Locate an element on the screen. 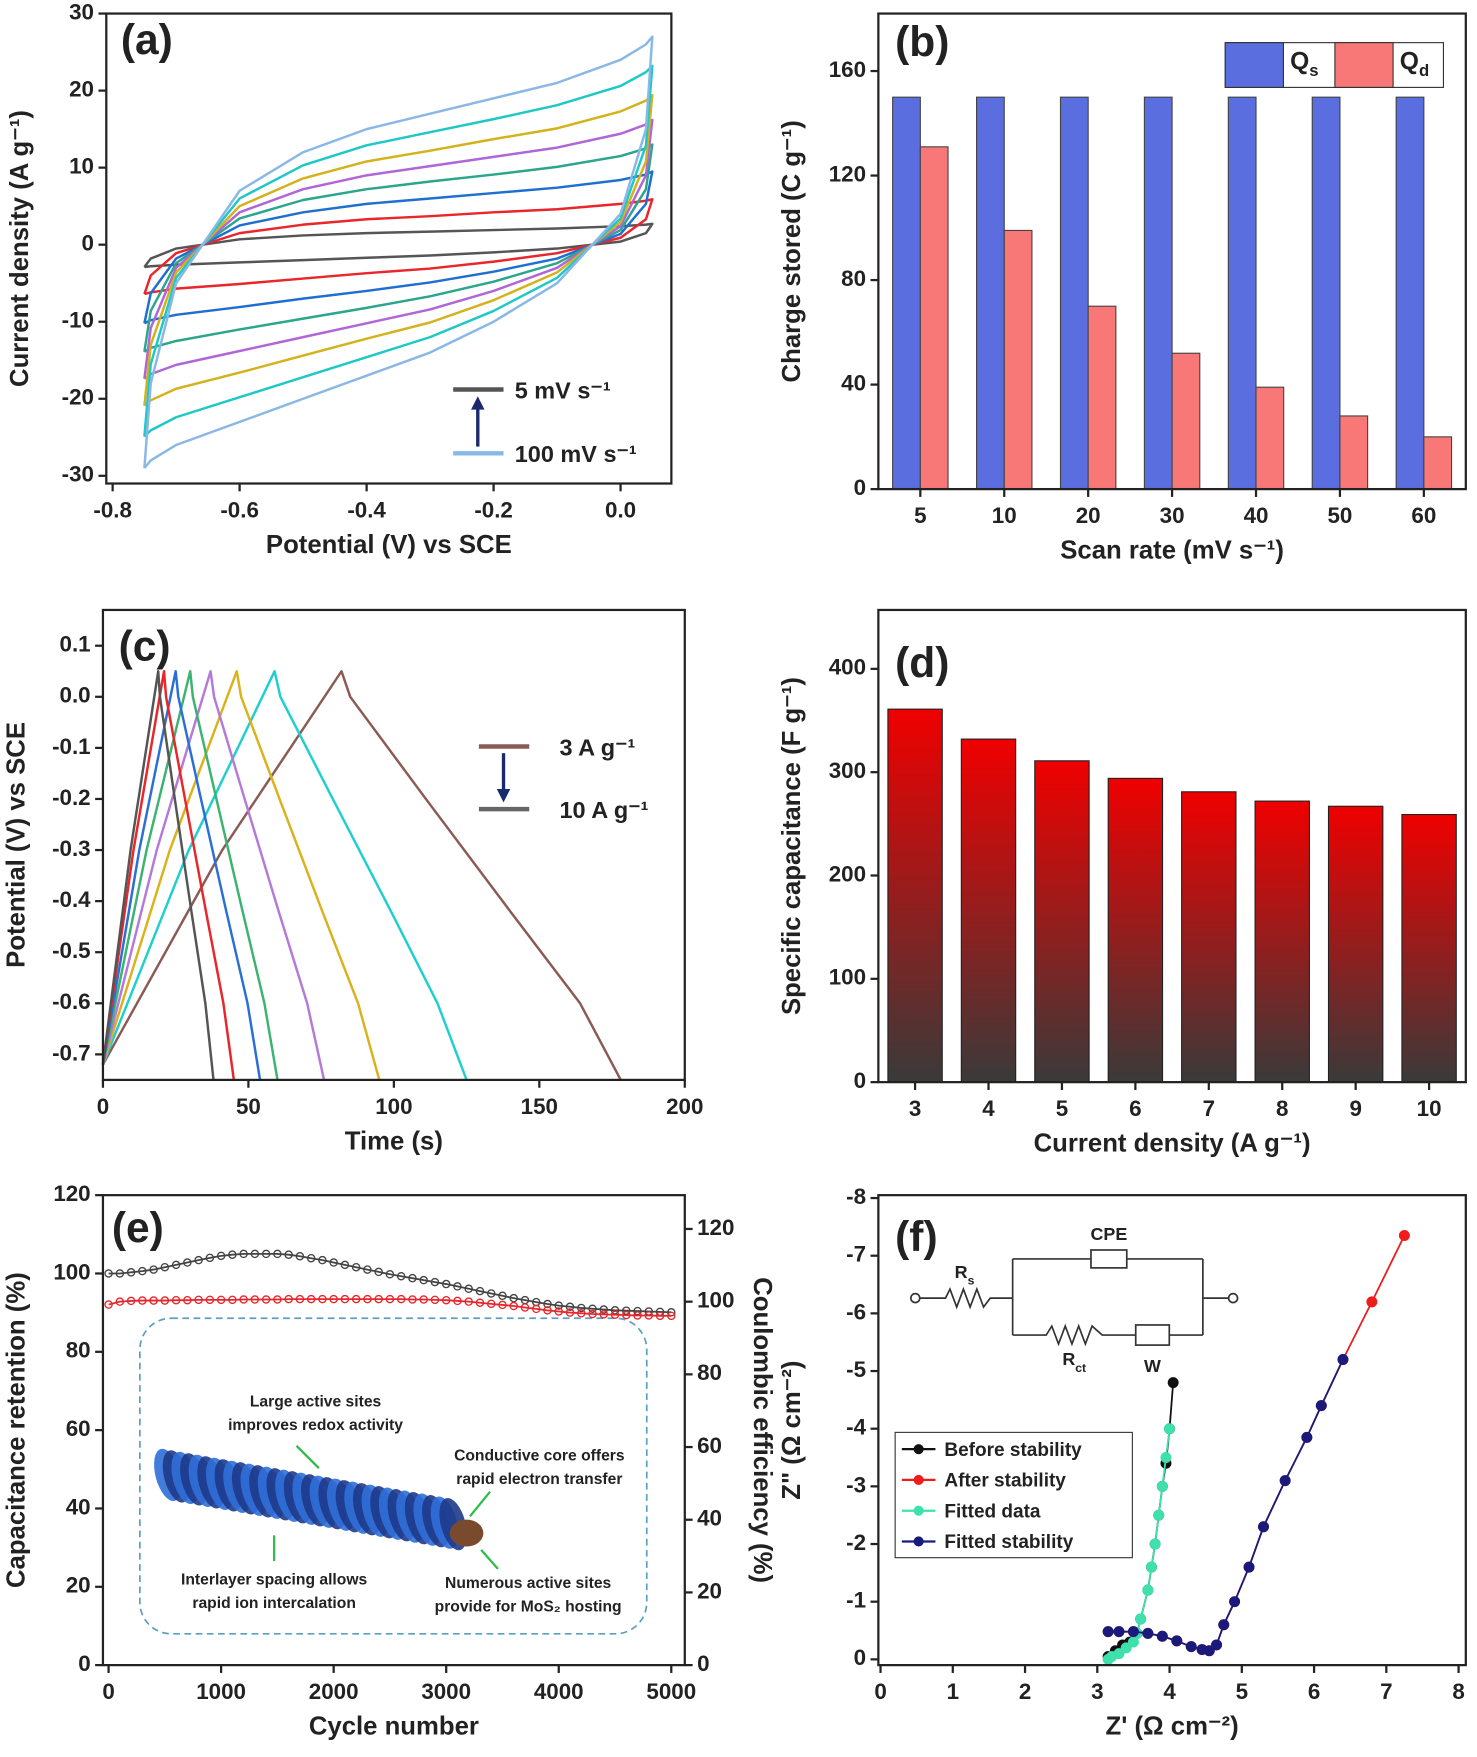  circuit-label: W is located at coordinates (1152, 1366).